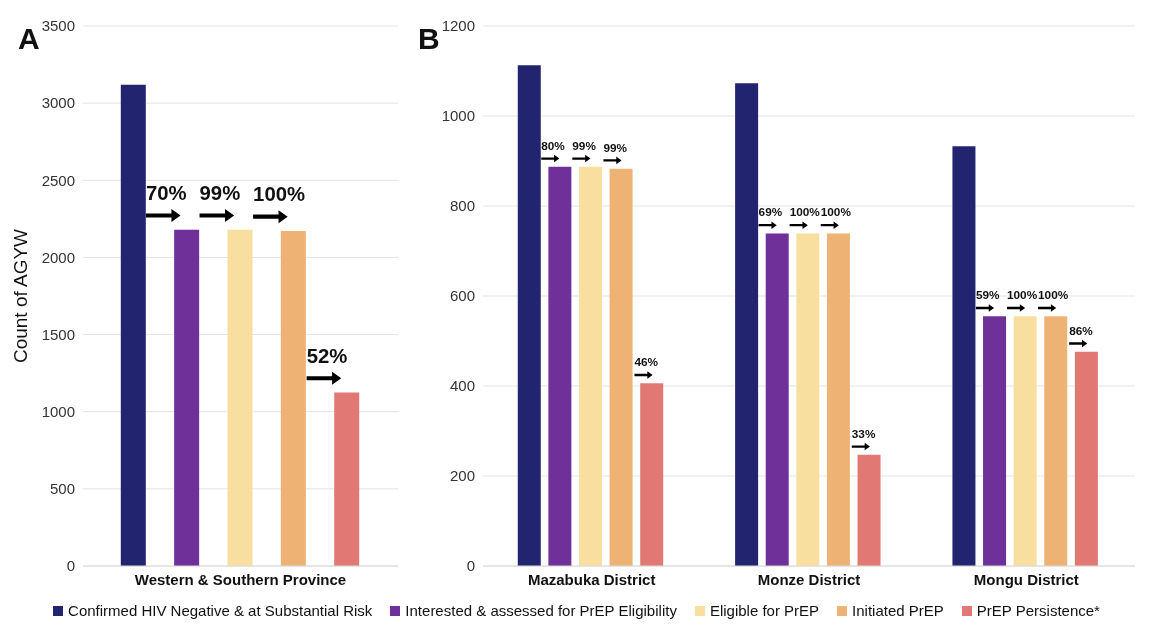 This screenshot has width=1153, height=635. What do you see at coordinates (462, 296) in the screenshot?
I see `y-tick-label: 600` at bounding box center [462, 296].